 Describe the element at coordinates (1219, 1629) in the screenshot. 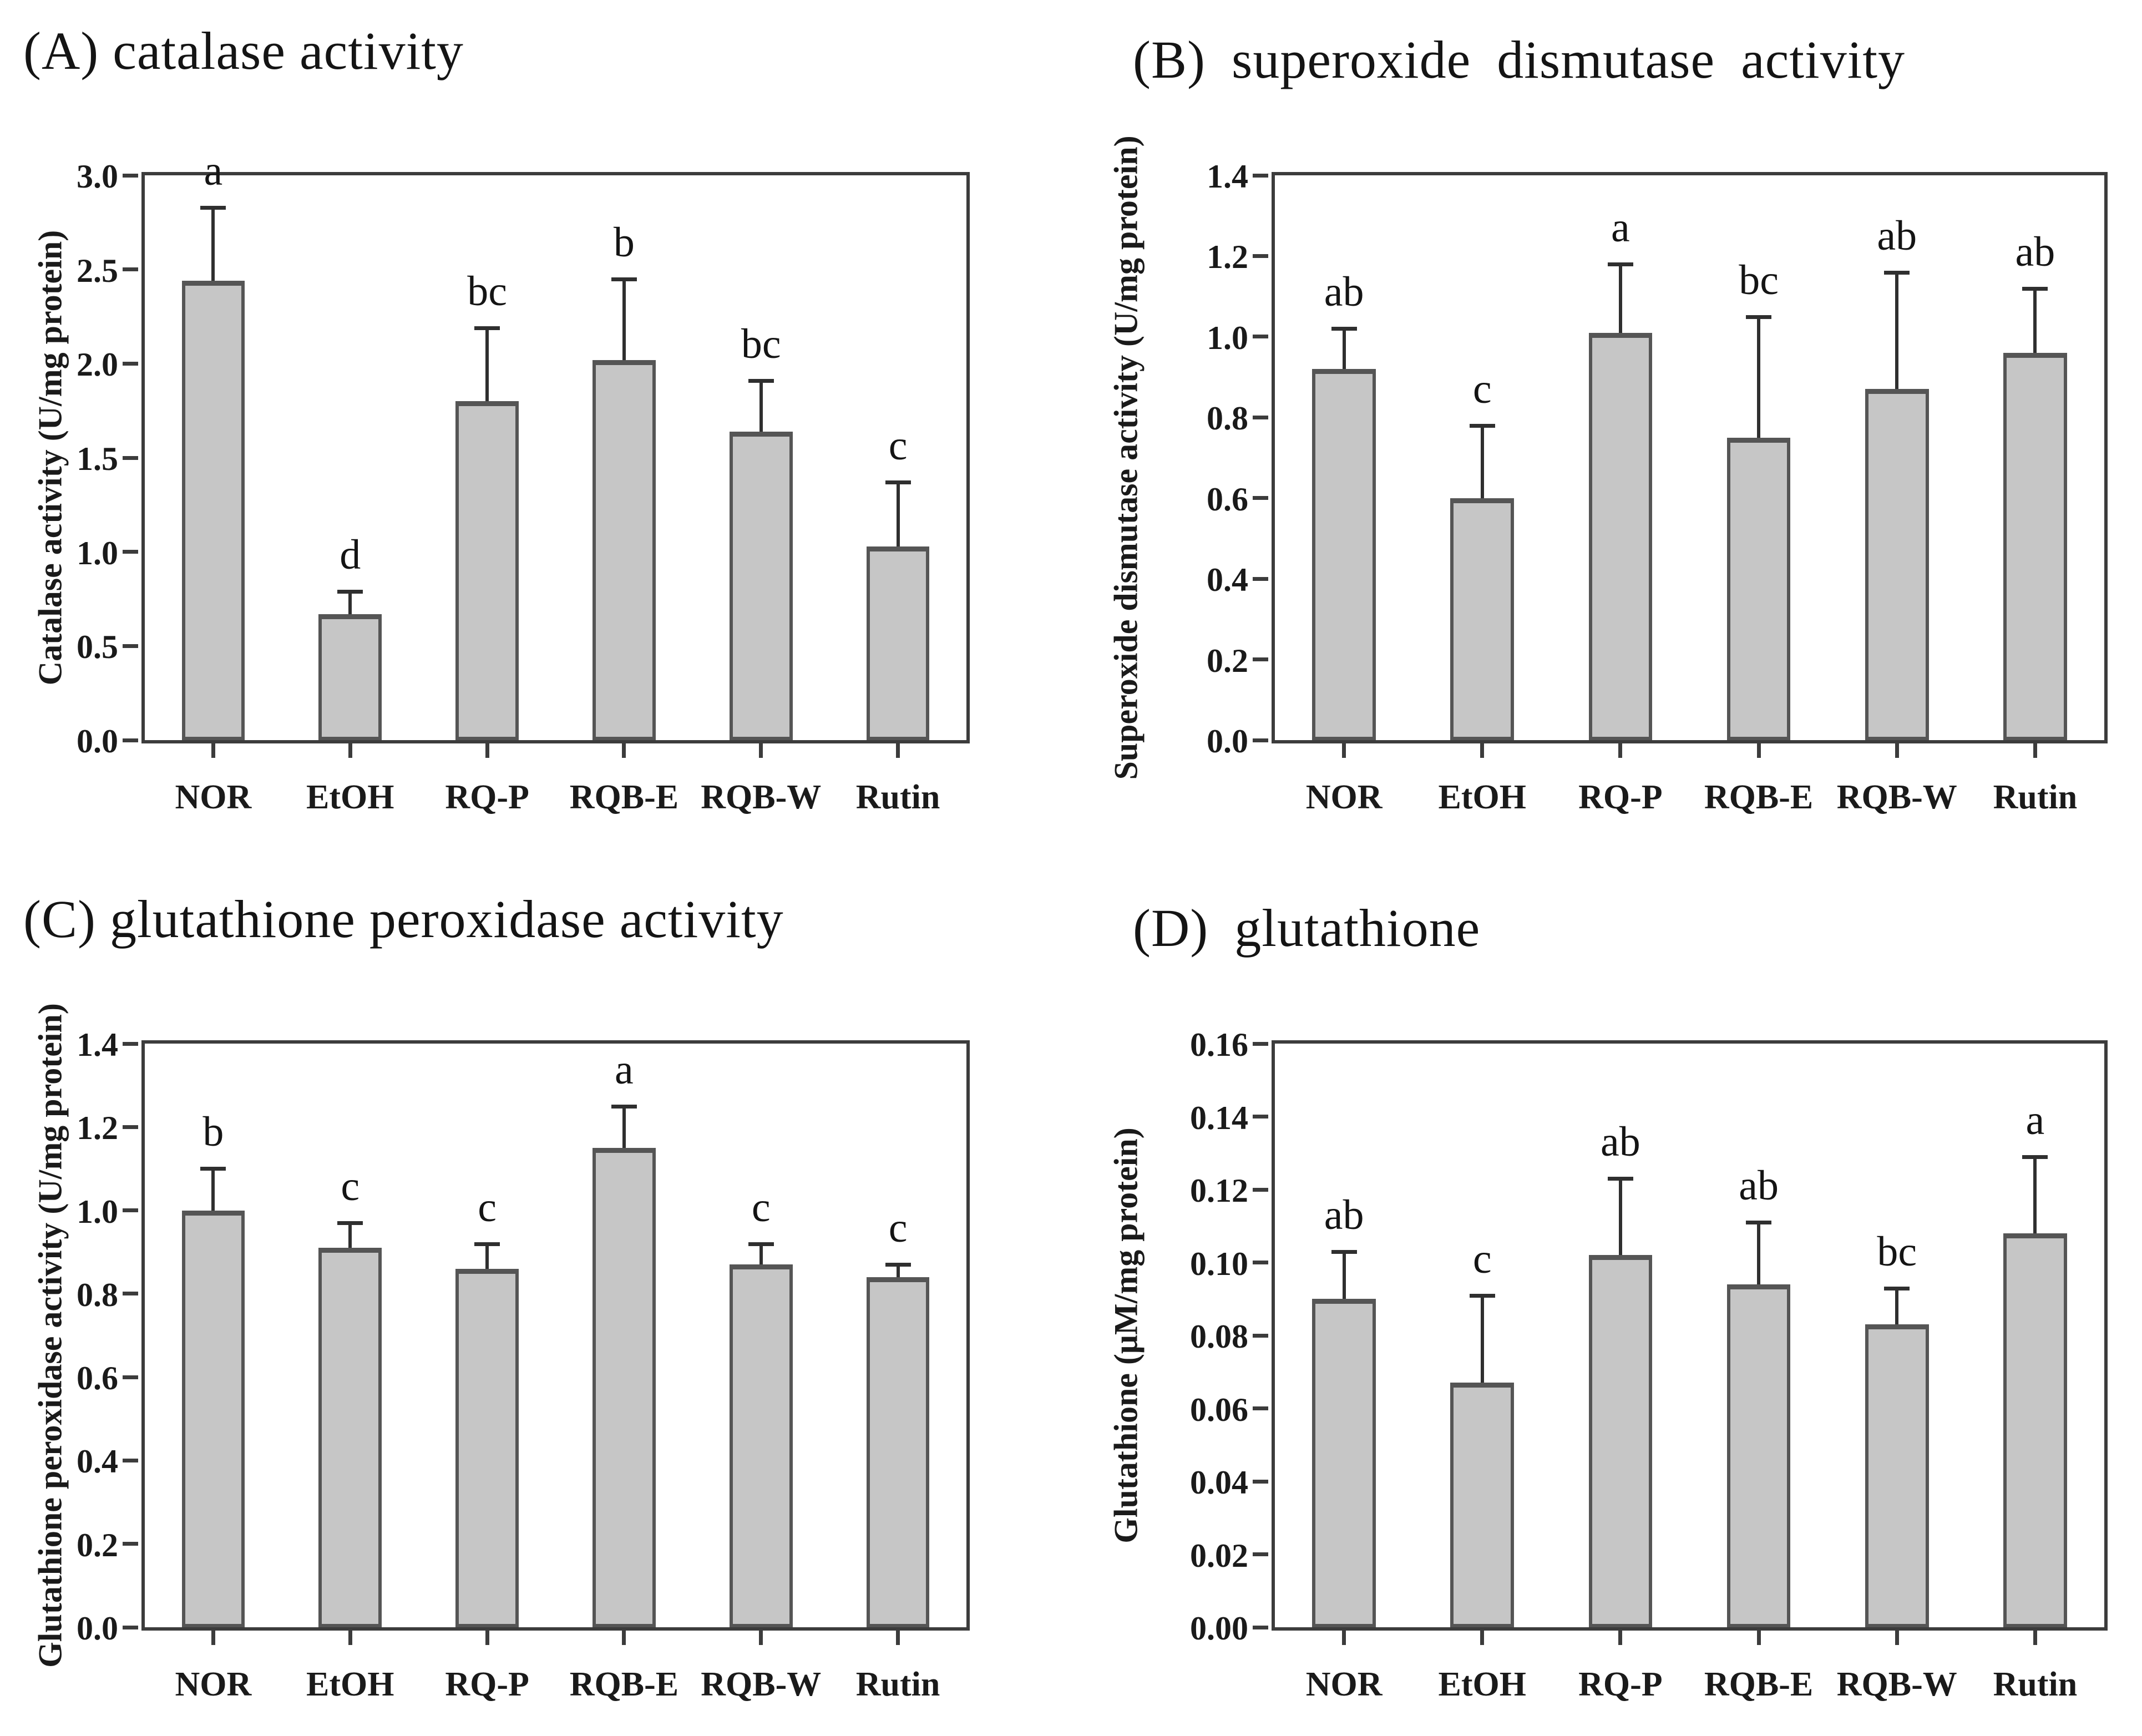

I see `y-axis-tick-label: 0.00` at that location.